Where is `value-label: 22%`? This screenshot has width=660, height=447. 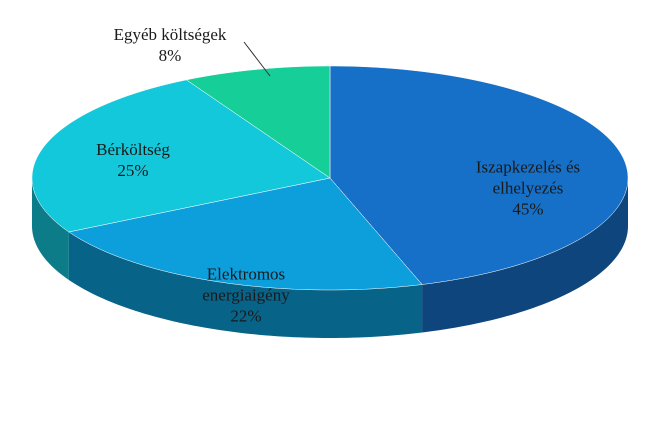 value-label: 22% is located at coordinates (246, 316).